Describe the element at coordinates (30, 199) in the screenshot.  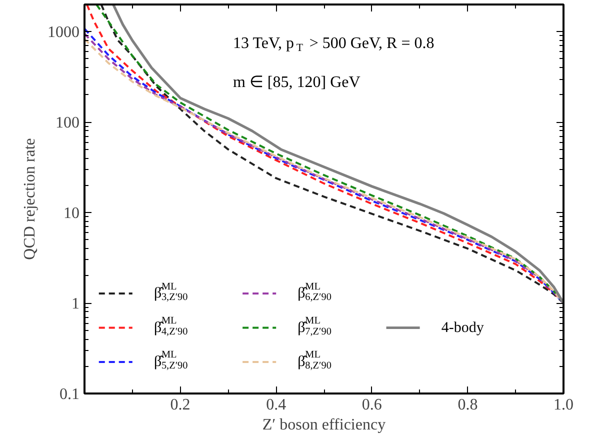
I see `y-axis-title: QCD rejection rate` at that location.